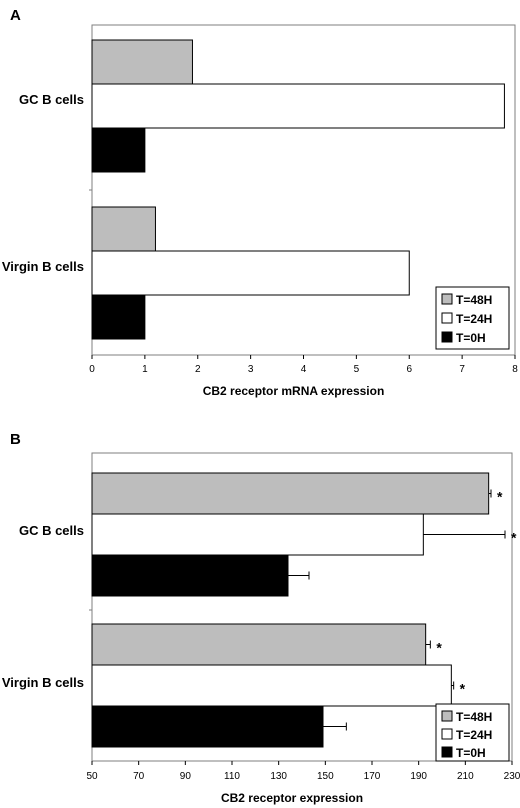  I want to click on panel-label: B, so click(15, 439).